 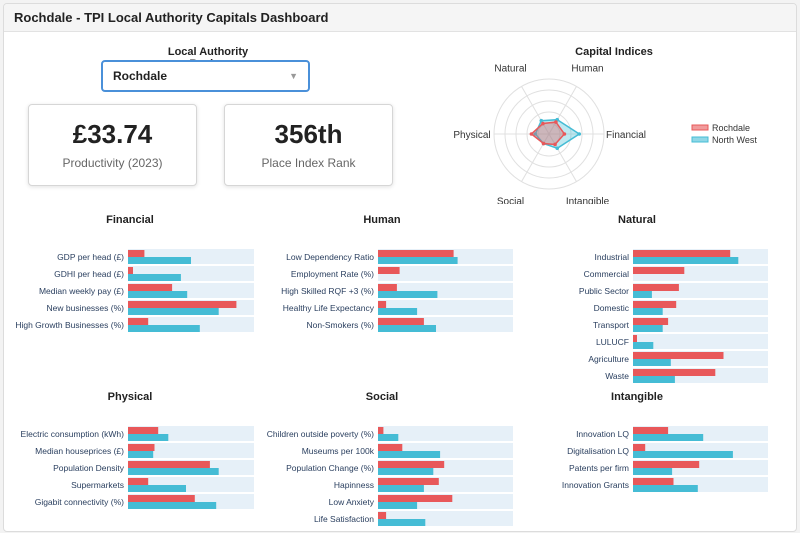 I want to click on section-title-human: Human, so click(x=382, y=220).